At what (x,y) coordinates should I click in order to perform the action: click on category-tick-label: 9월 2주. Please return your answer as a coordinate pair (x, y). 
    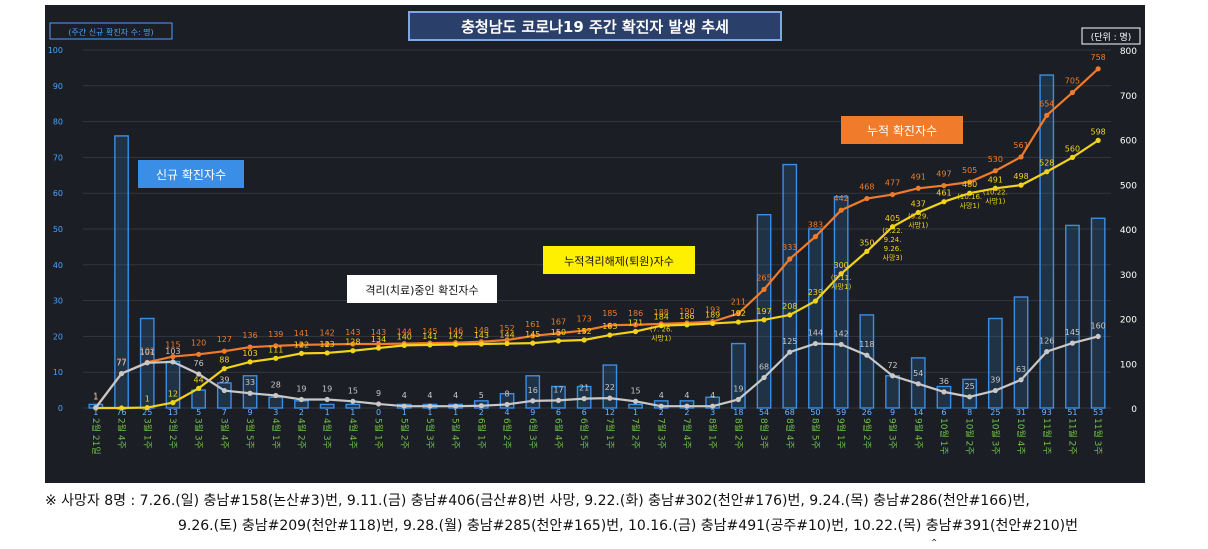
    Looking at the image, I should click on (867, 433).